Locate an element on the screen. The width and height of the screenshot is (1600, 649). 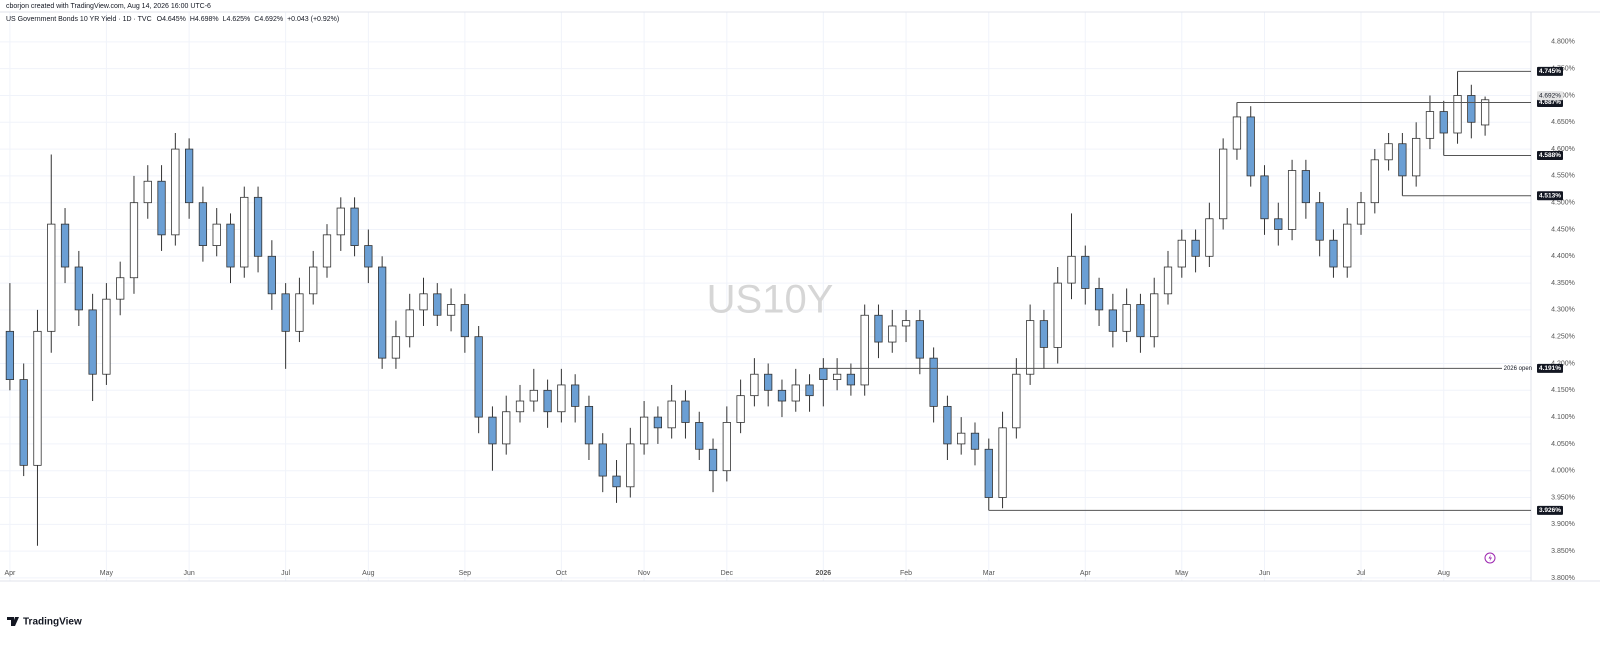
alert-icon is located at coordinates (1490, 558).